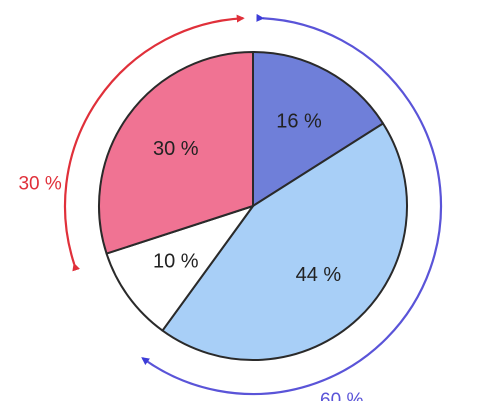  I want to click on pie-slice, so click(318, 129).